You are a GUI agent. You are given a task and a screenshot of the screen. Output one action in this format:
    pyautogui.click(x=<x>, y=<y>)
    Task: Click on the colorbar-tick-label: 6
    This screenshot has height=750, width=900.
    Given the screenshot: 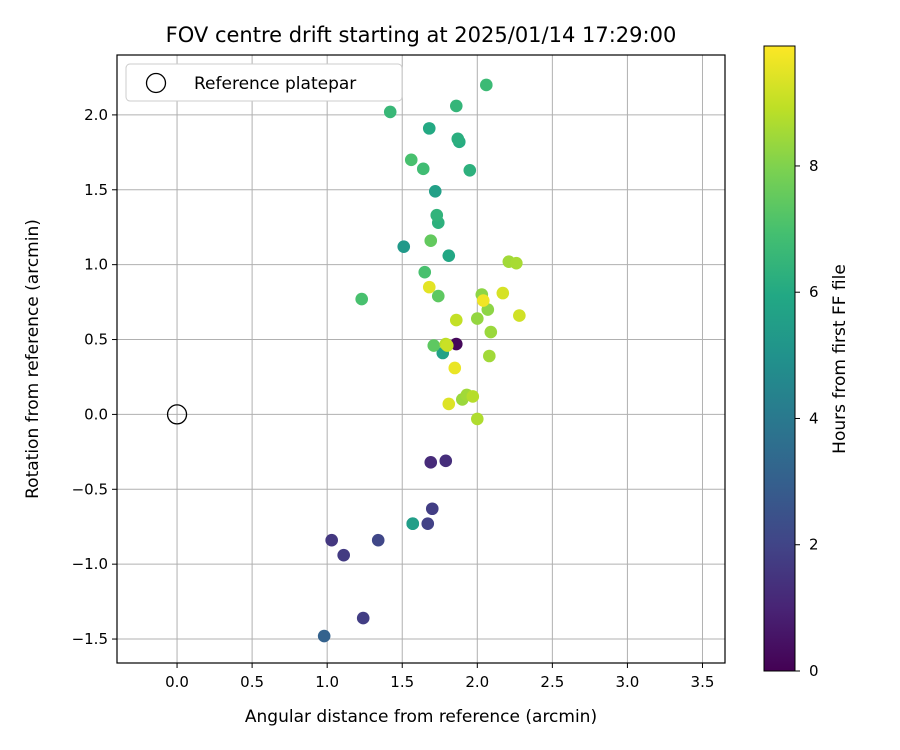 What is the action you would take?
    pyautogui.click(x=814, y=292)
    